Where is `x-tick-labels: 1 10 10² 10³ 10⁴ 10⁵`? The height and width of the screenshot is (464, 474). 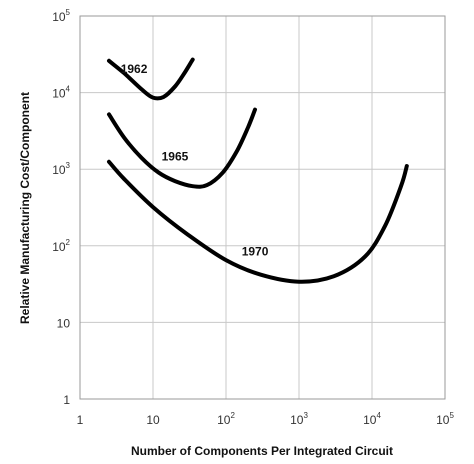 x-tick-labels: 1 10 10² 10³ 10⁴ 10⁵ is located at coordinates (266, 419).